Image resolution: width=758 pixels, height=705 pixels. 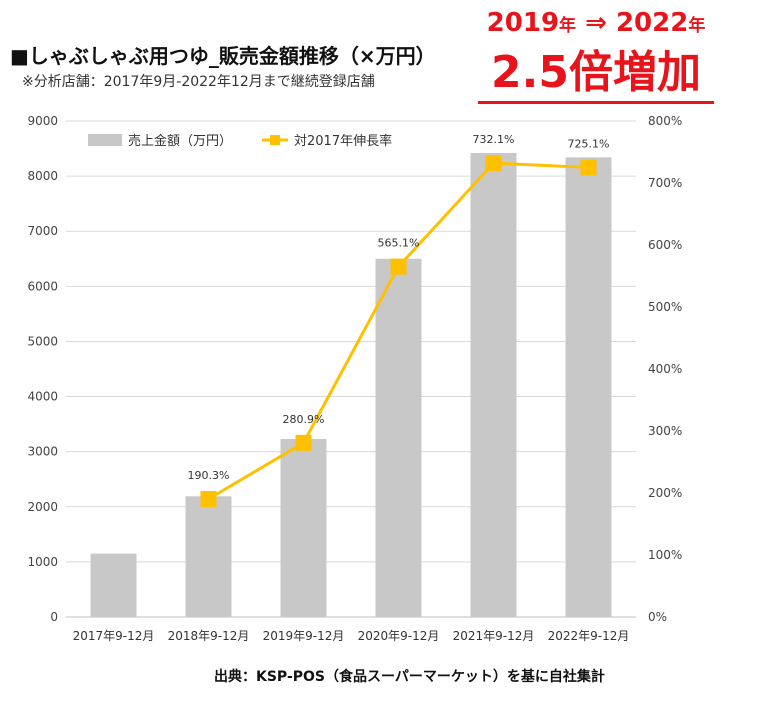 What do you see at coordinates (54, 617) in the screenshot?
I see `y-left-tick-label: 0` at bounding box center [54, 617].